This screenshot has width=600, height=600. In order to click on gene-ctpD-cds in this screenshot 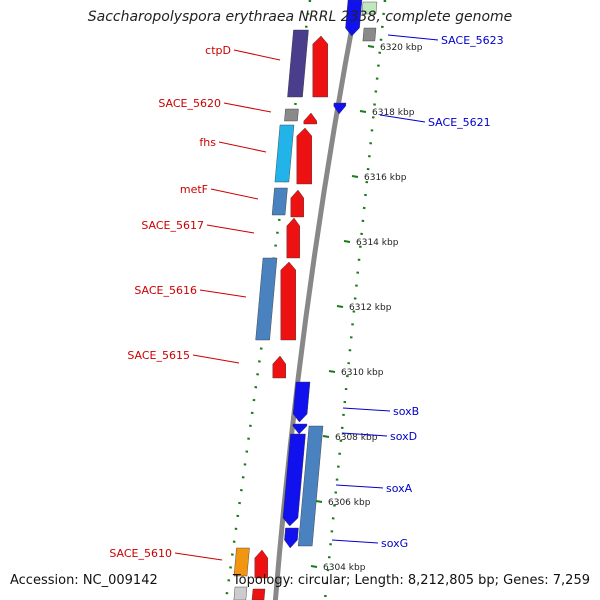, I will do `click(298, 63)`.